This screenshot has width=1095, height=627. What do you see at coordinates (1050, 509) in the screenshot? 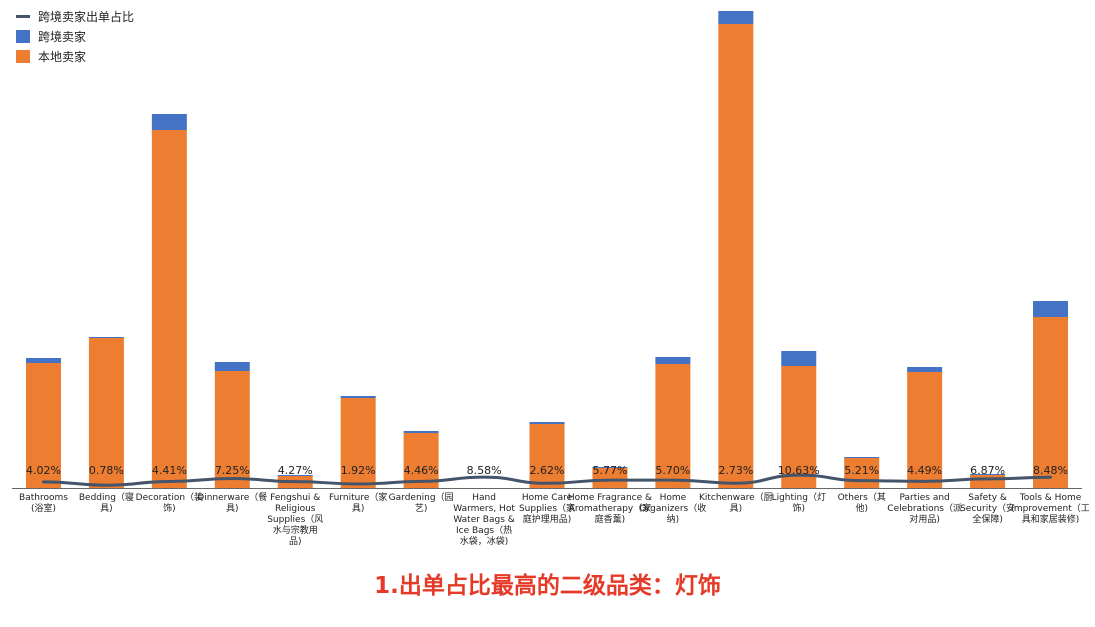
I see `x-tick-label: Tools & Home Improvement（工具和家居装修)` at bounding box center [1050, 509].